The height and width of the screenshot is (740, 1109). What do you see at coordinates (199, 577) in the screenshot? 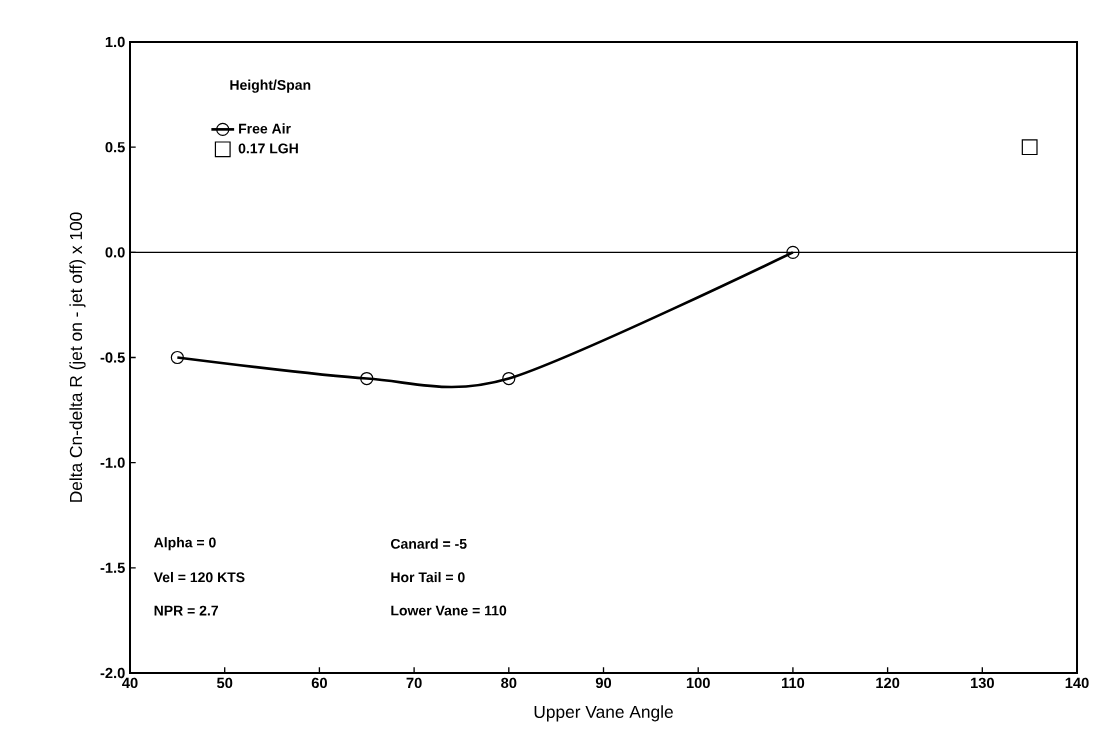
I see `annotation: Vel = 120 KTS` at bounding box center [199, 577].